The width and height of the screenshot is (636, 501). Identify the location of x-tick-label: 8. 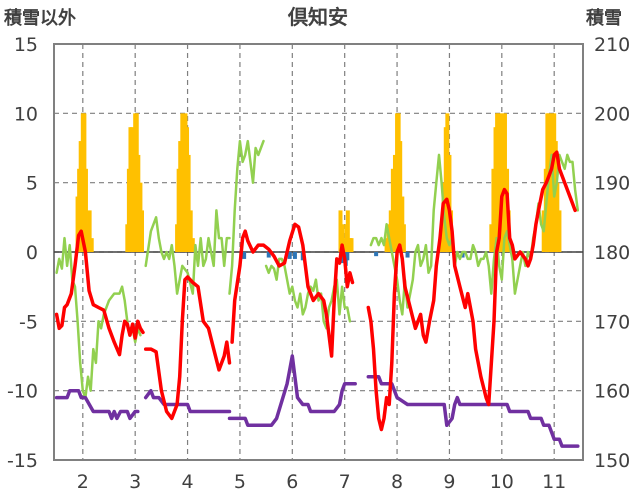
(397, 482).